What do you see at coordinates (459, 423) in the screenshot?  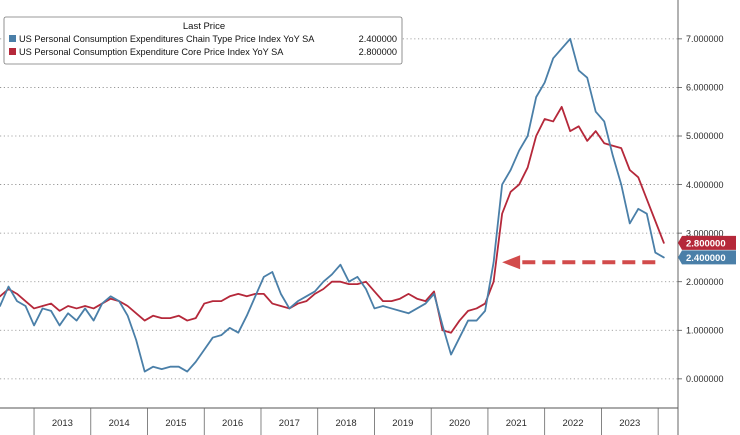 I see `x-tick-label: 2020` at bounding box center [459, 423].